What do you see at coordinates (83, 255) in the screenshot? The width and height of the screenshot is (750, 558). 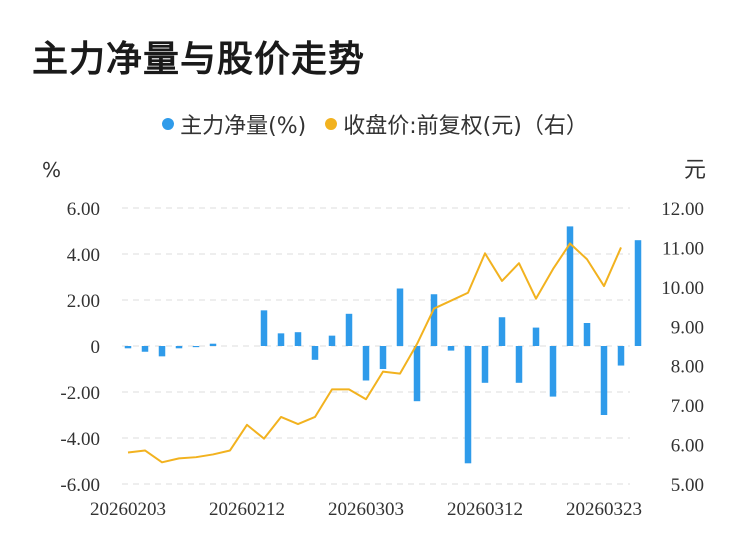 I see `left-tick-label: 4.00` at bounding box center [83, 255].